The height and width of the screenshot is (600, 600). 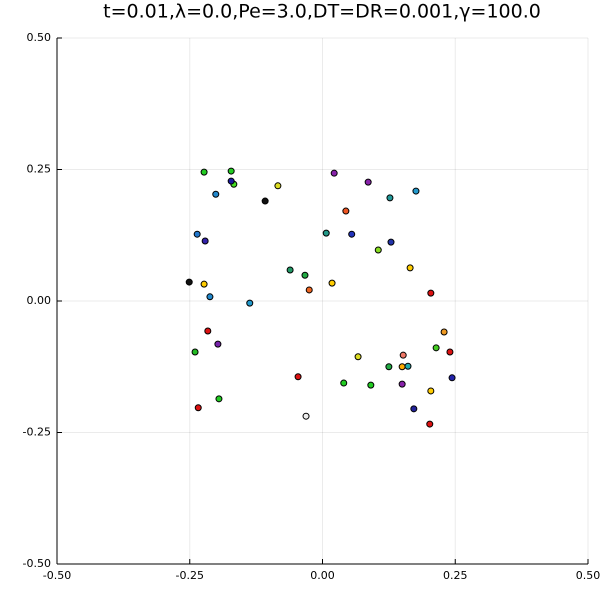 What do you see at coordinates (190, 575) in the screenshot?
I see `x-tick-label: -0.25` at bounding box center [190, 575].